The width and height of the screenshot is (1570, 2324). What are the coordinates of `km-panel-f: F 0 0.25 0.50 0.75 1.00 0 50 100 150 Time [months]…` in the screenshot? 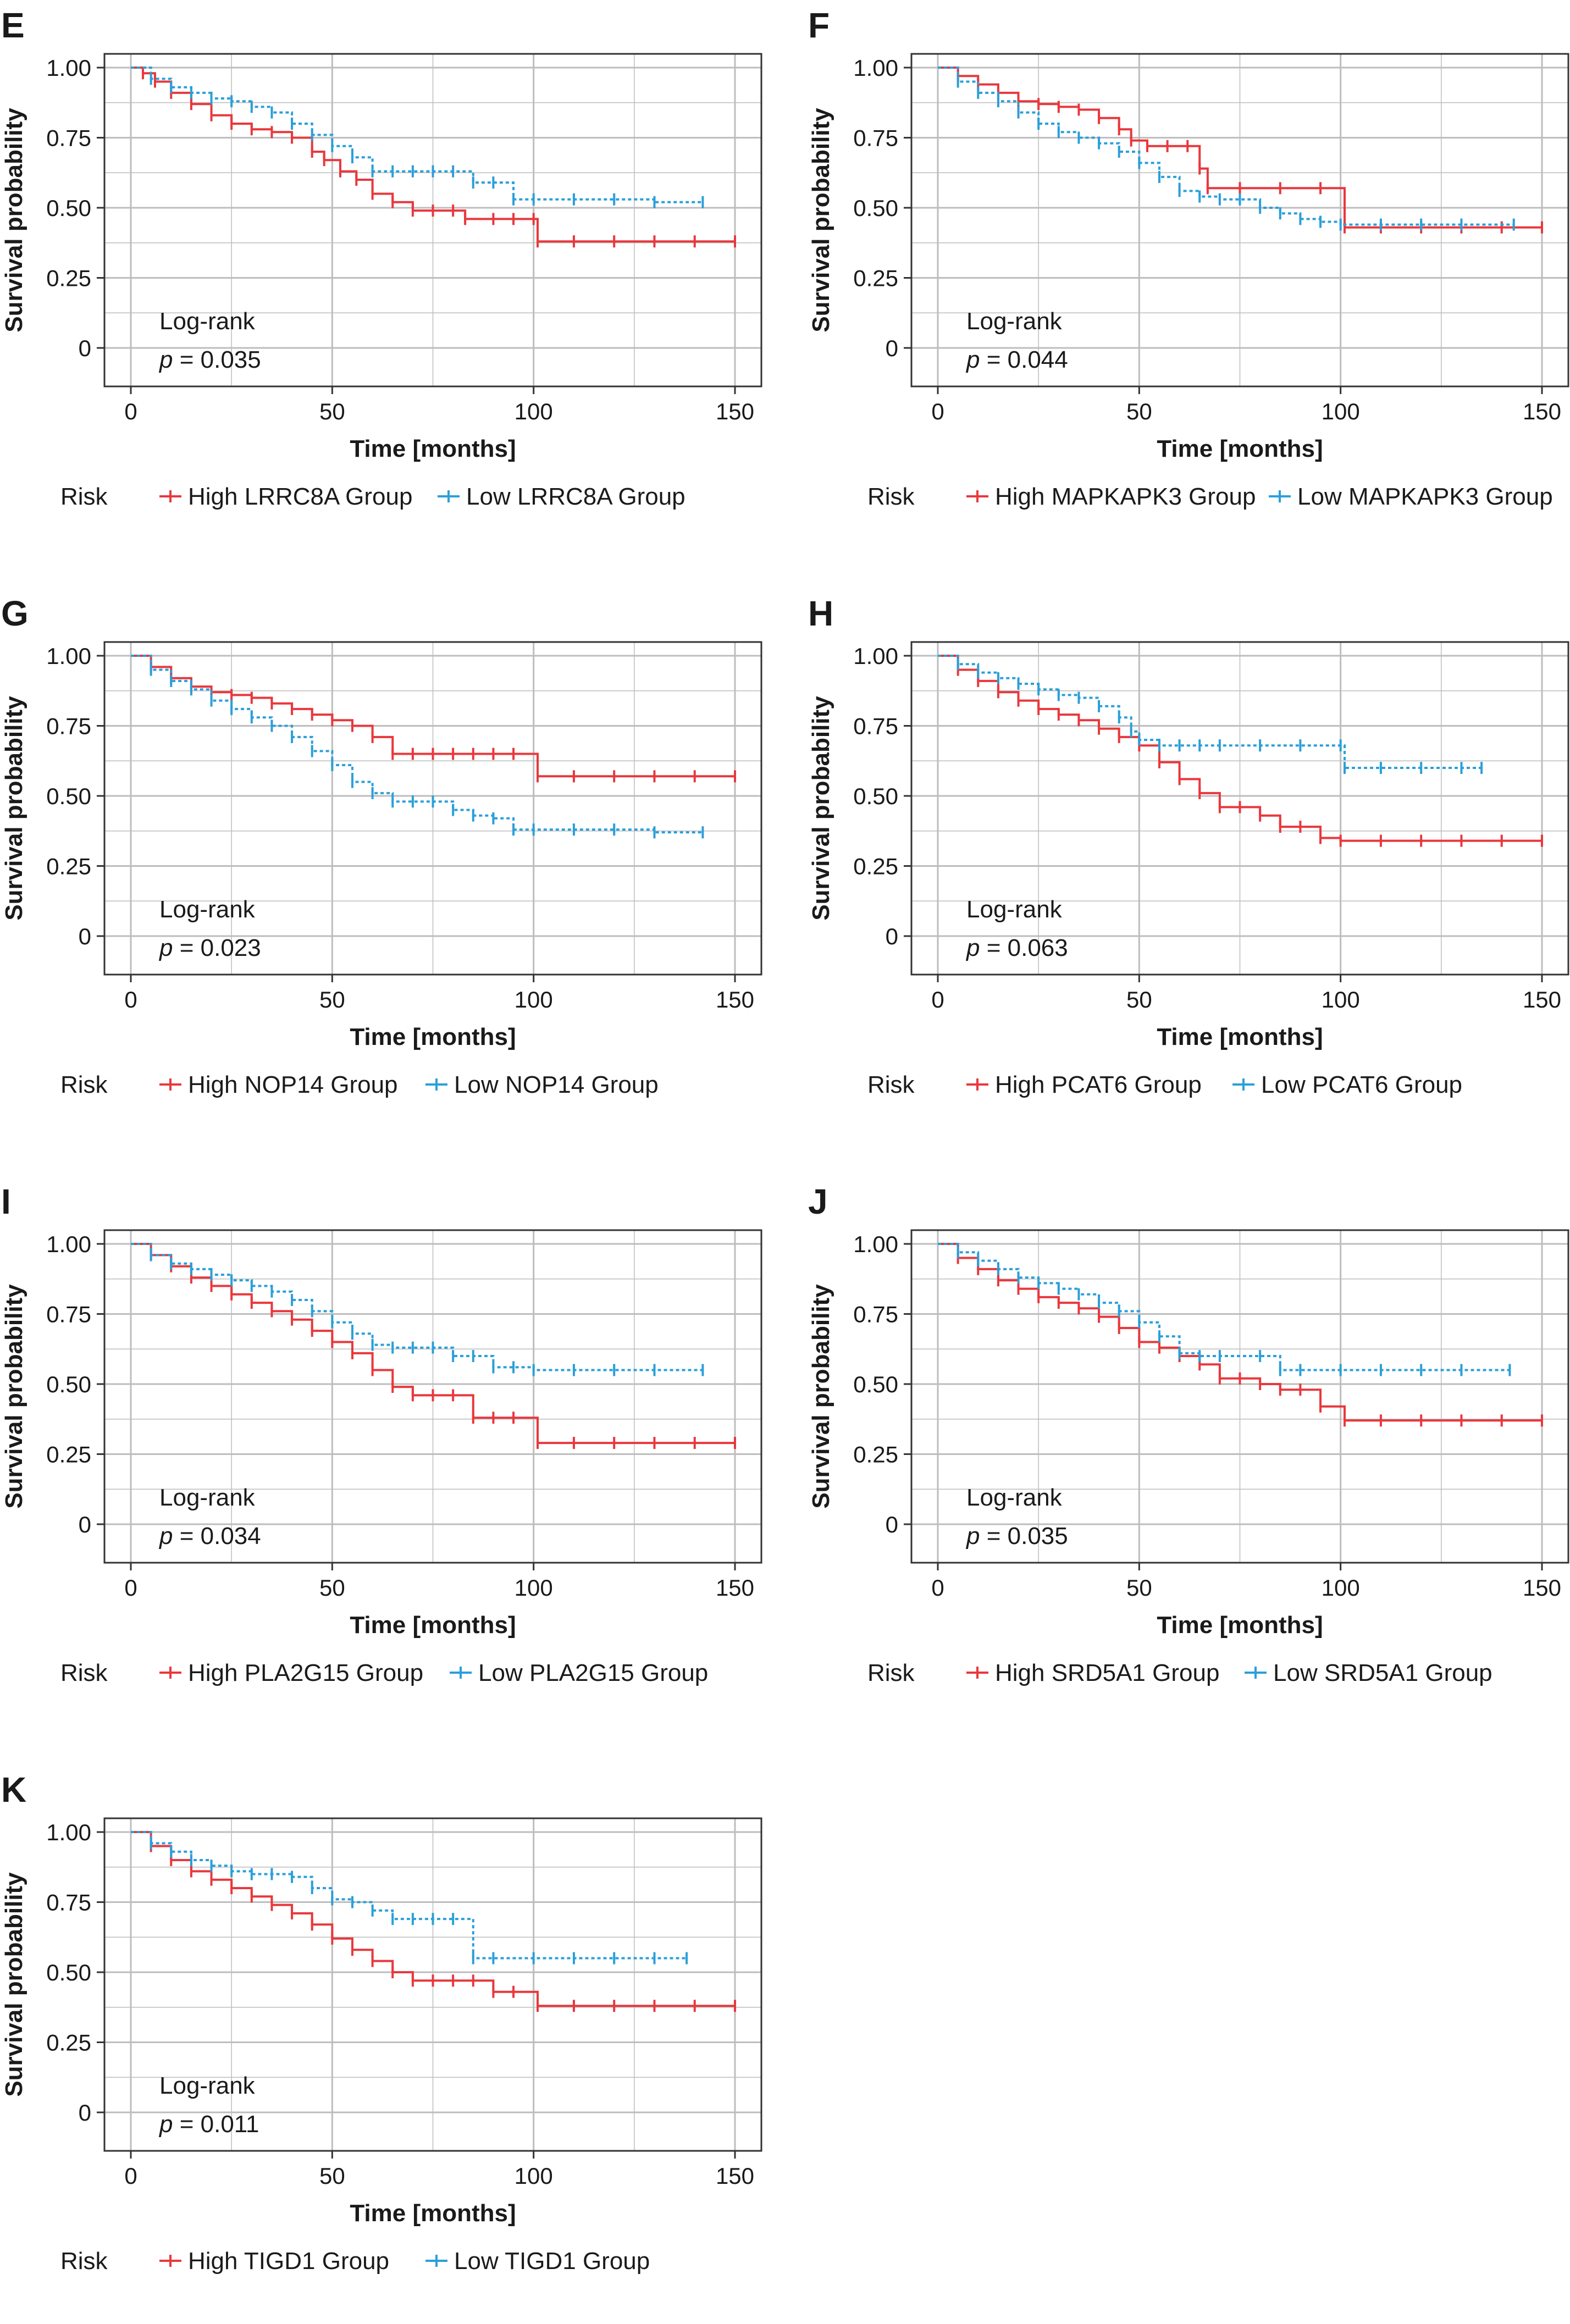 It's located at (1188, 257).